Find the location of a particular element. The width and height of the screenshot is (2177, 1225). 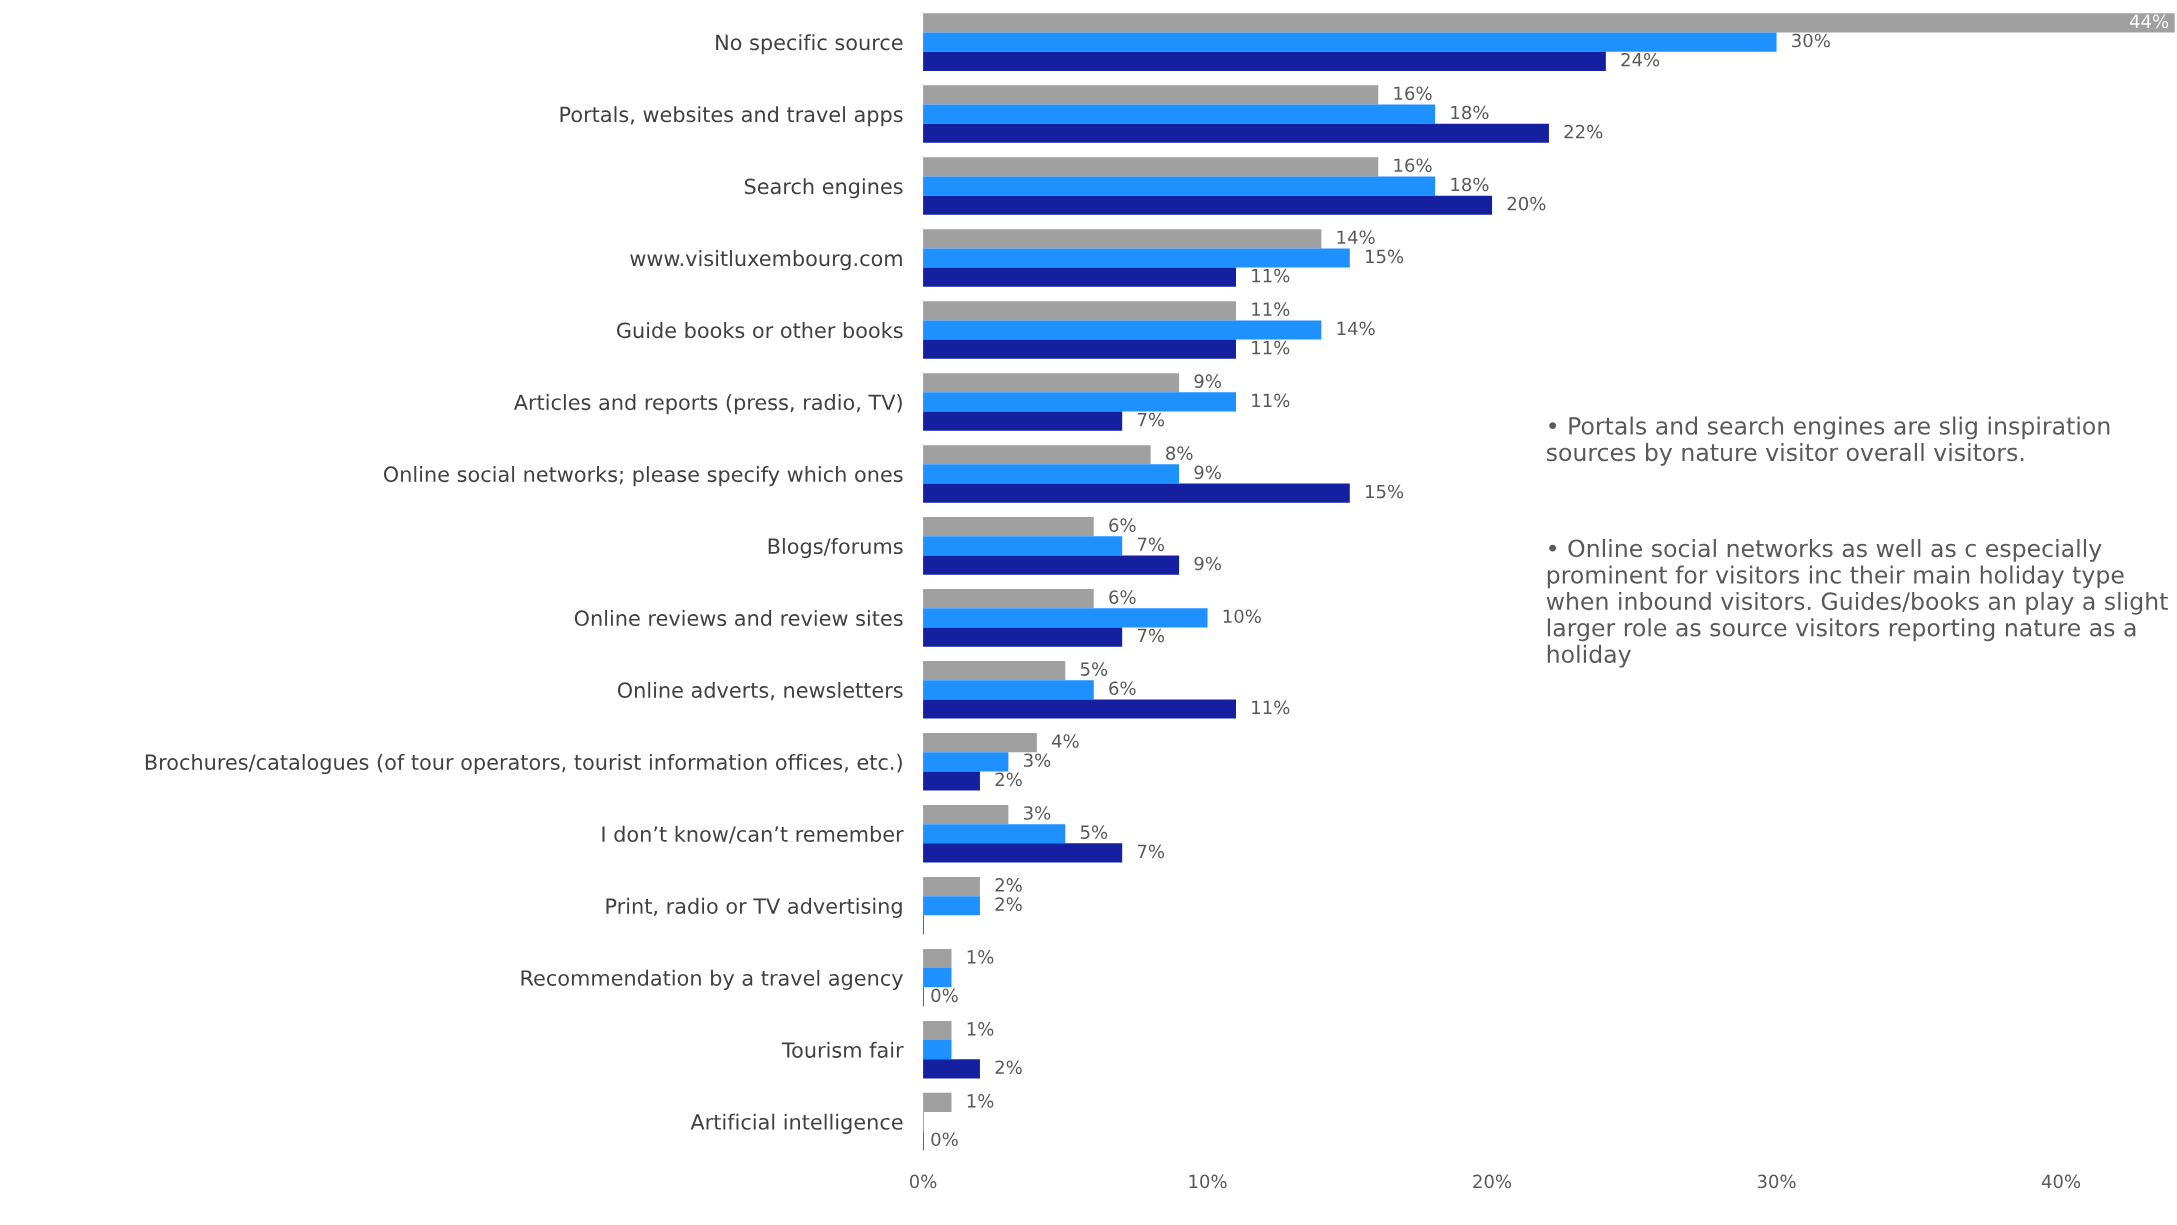

y-tick-label: Articles and reports (press, radio, TV) is located at coordinates (707, 404).